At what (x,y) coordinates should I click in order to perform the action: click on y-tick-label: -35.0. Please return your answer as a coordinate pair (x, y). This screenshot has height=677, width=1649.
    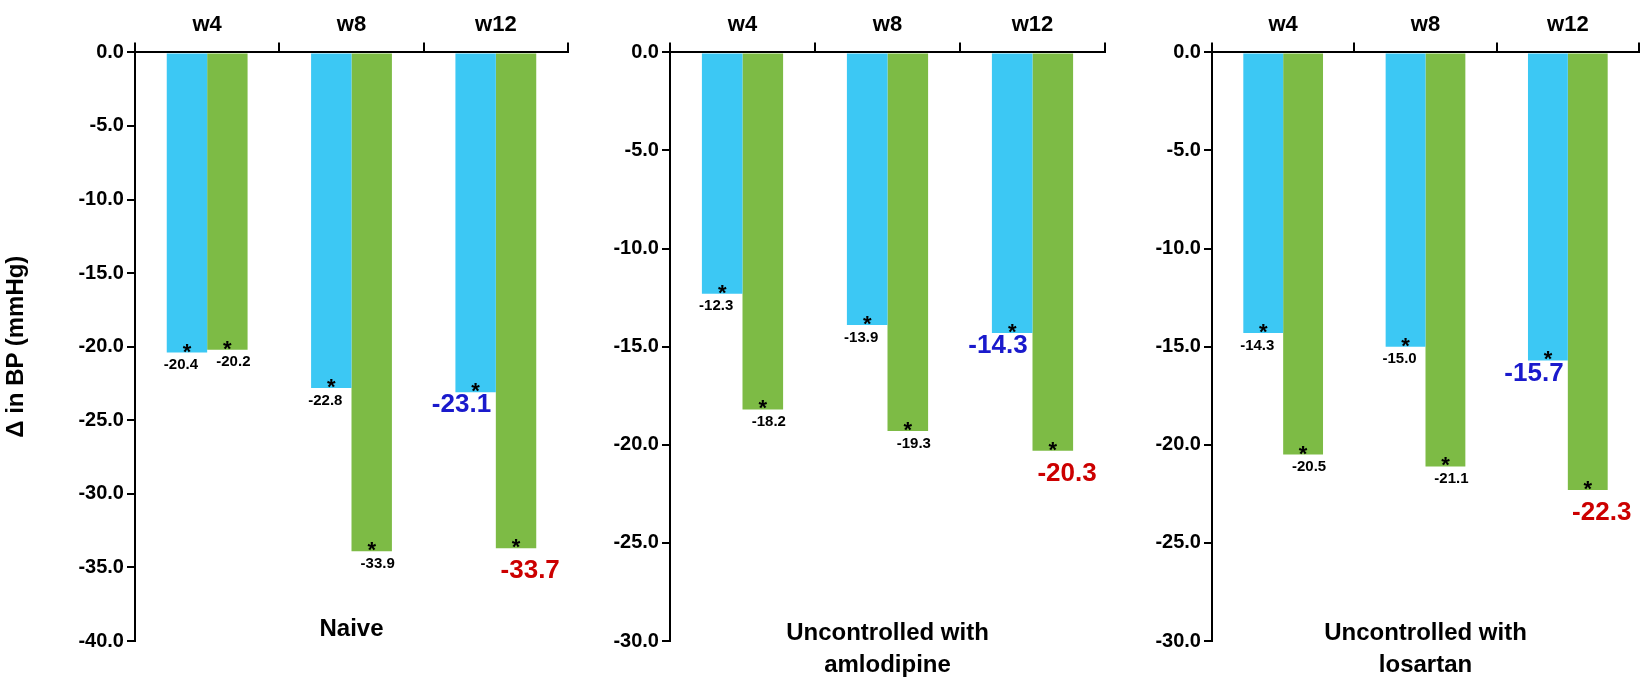
    Looking at the image, I should click on (101, 565).